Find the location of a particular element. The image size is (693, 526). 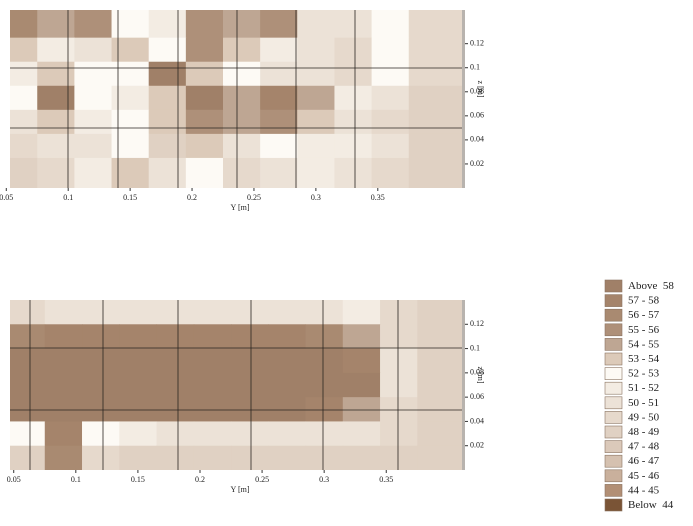

legend-label: 56 - 57 is located at coordinates (644, 315).